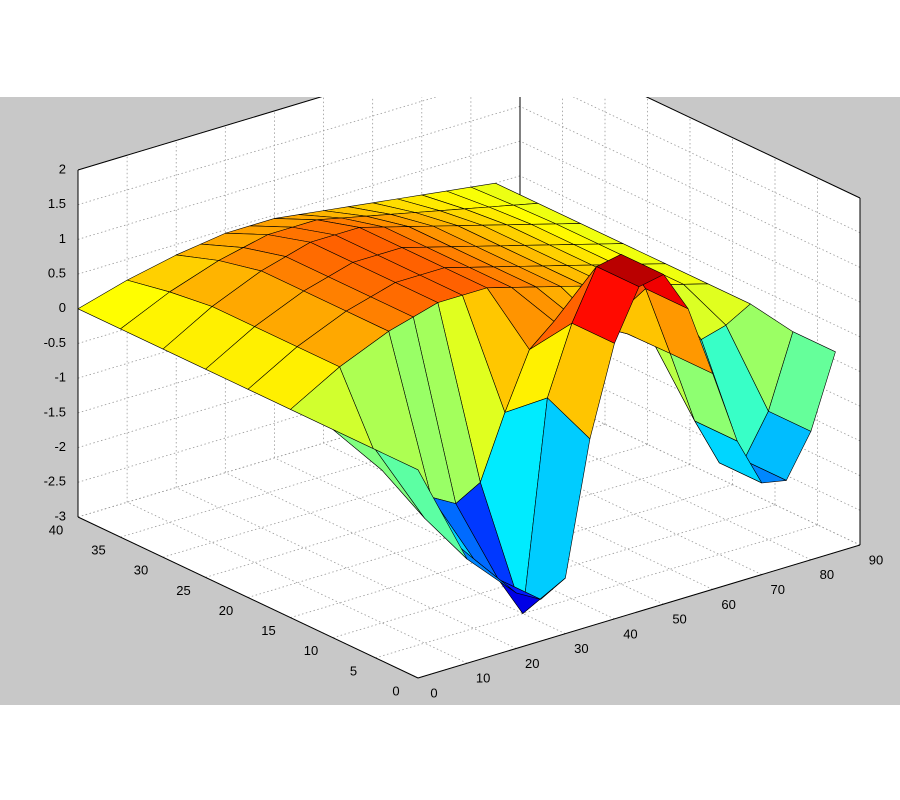  What do you see at coordinates (55, 411) in the screenshot?
I see `z-tick-label: -1.5` at bounding box center [55, 411].